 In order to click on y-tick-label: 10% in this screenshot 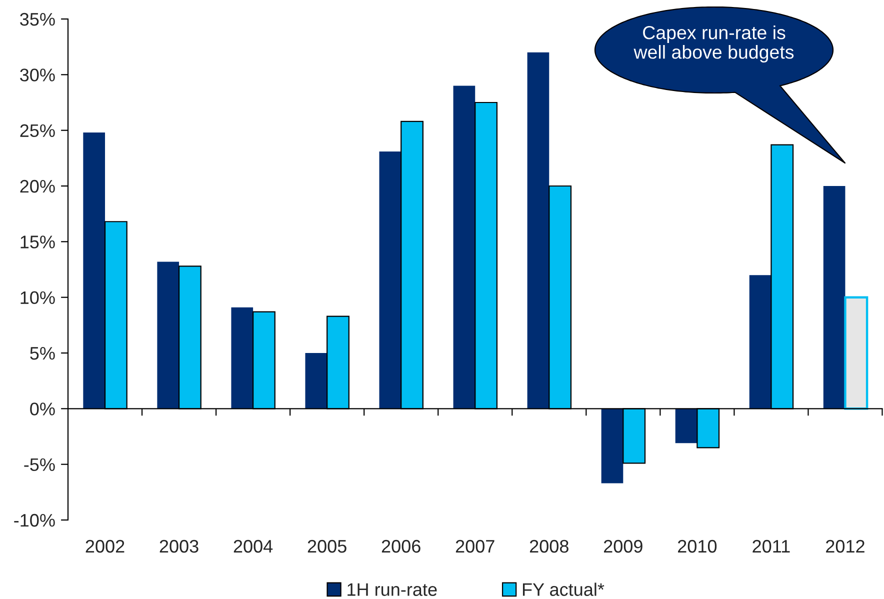, I will do `click(37, 297)`.